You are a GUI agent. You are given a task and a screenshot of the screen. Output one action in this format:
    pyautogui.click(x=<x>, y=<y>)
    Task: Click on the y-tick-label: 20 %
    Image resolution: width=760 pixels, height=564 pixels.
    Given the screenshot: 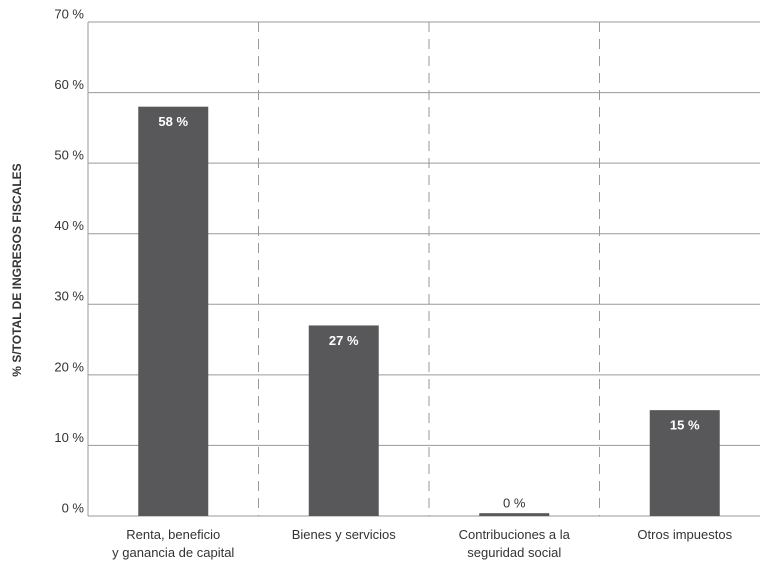 What is the action you would take?
    pyautogui.click(x=69, y=366)
    